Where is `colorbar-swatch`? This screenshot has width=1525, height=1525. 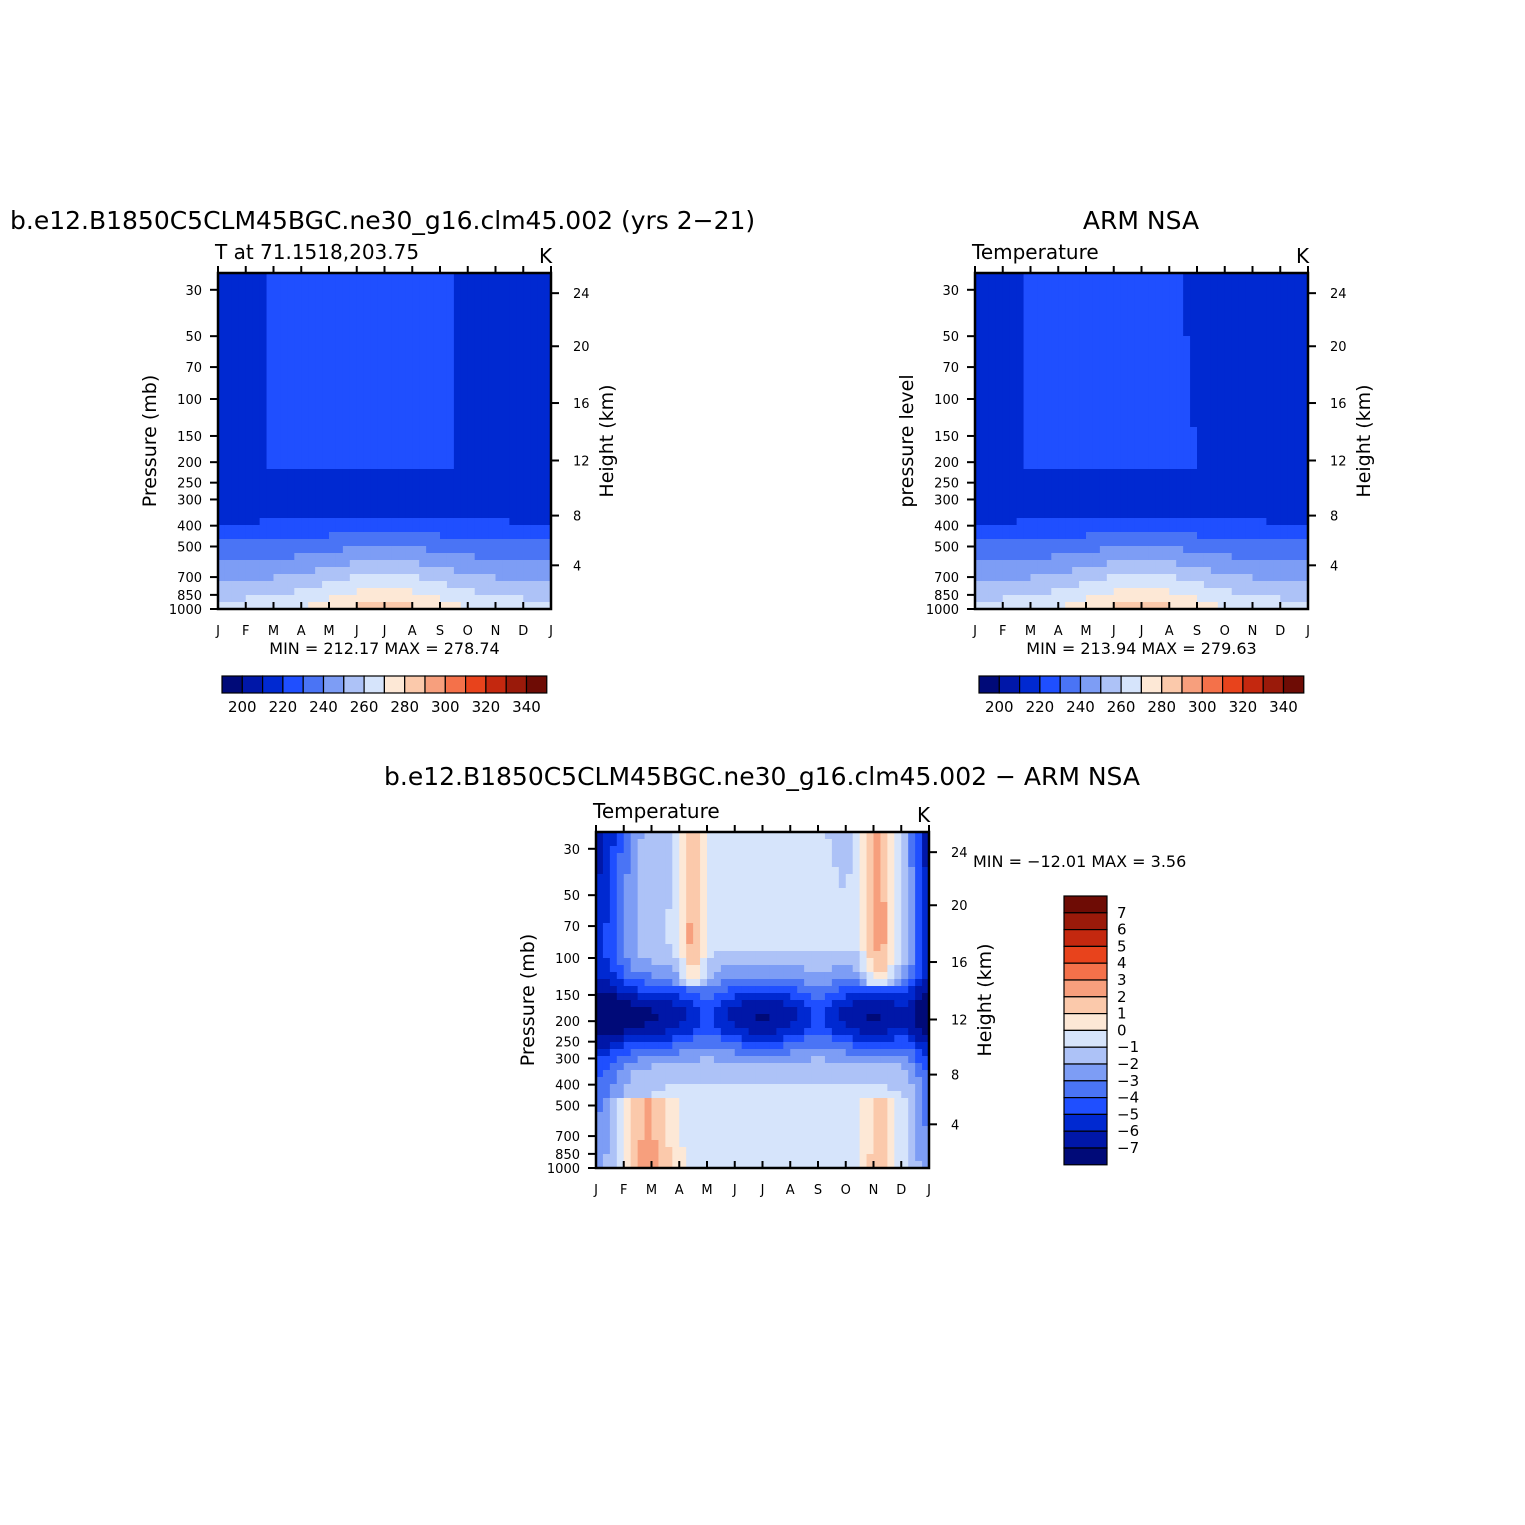
colorbar-swatch is located at coordinates (455, 684).